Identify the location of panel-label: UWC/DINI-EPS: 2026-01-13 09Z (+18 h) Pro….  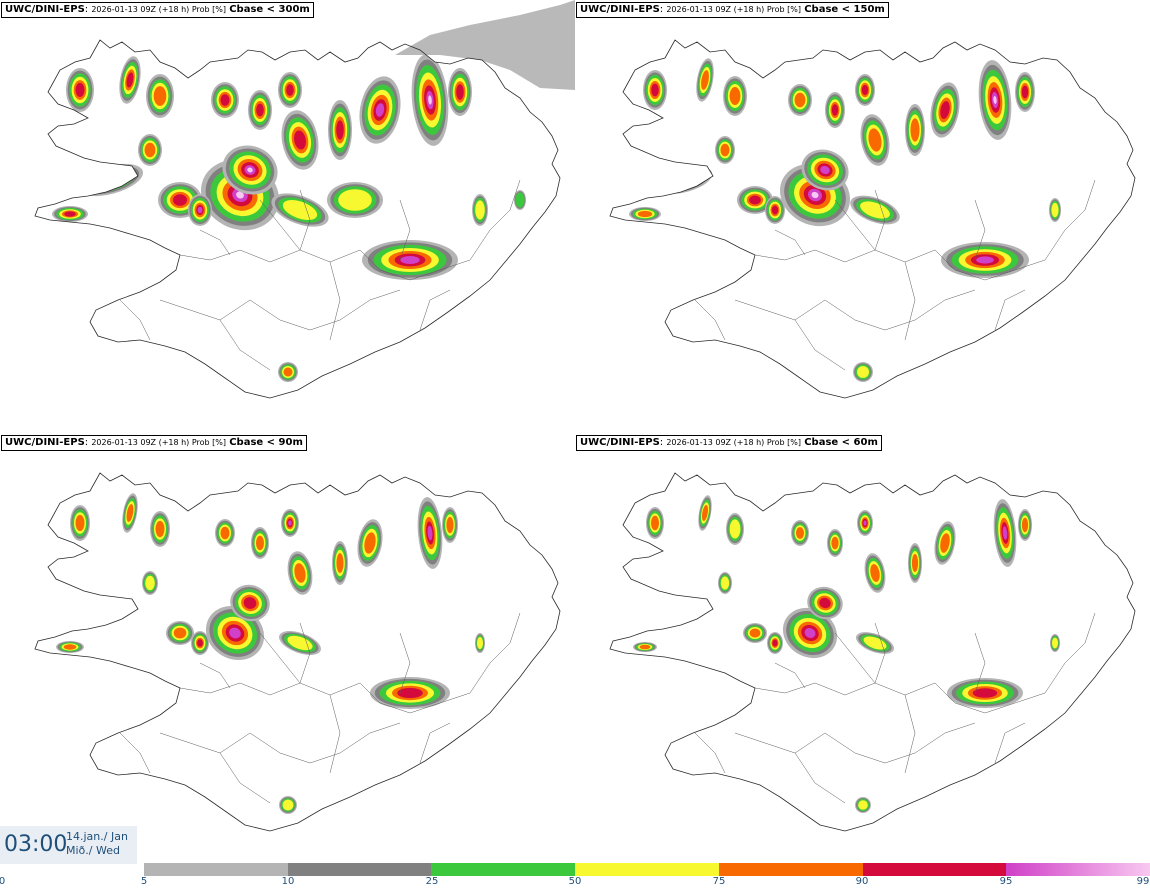
(729, 443).